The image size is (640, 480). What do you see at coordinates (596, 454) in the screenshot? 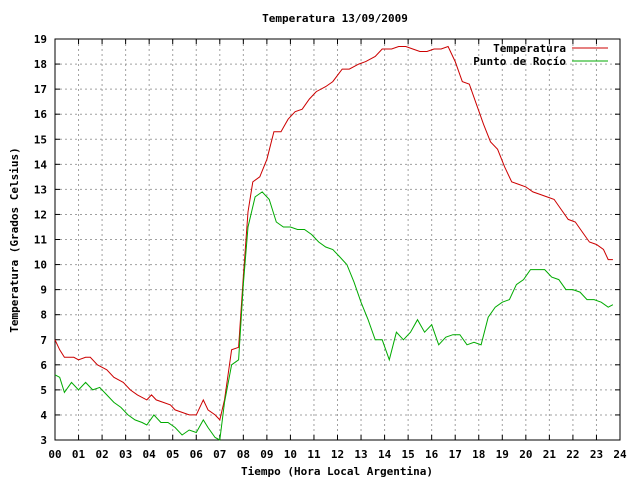
I see `x-tick-label: 23` at bounding box center [596, 454].